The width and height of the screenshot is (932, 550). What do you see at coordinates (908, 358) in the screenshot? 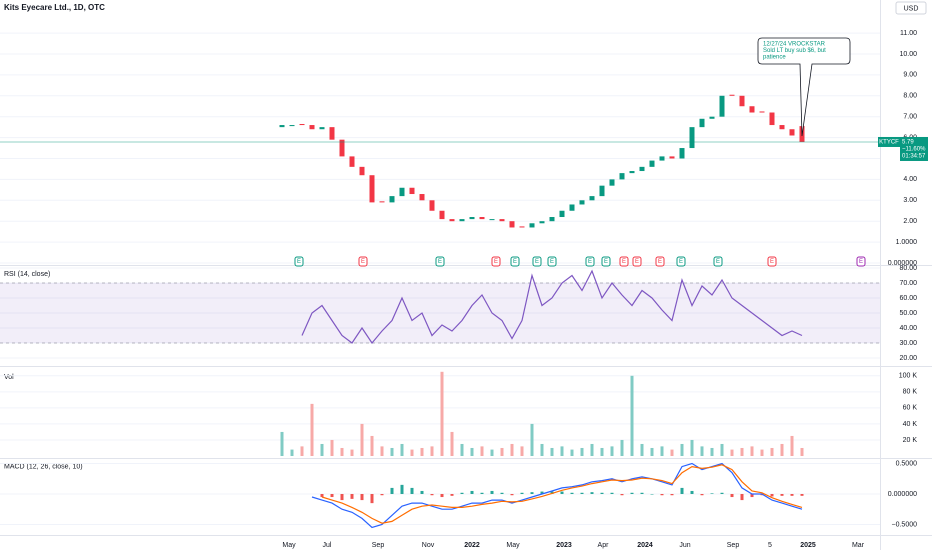
I see `y-tick-label: 20.00` at bounding box center [908, 358].